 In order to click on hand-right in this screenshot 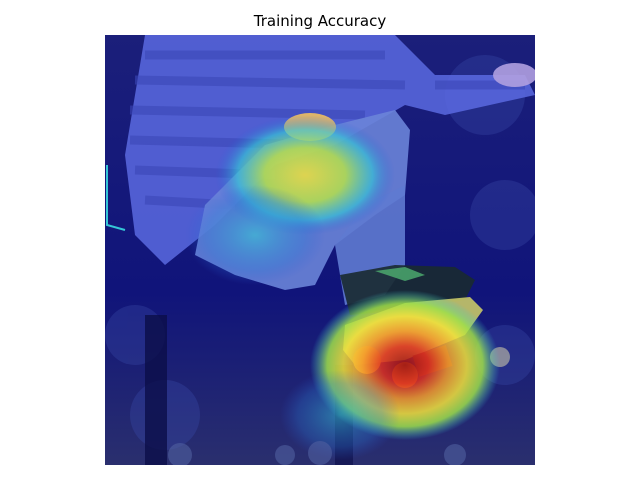, I will do `click(514, 75)`.